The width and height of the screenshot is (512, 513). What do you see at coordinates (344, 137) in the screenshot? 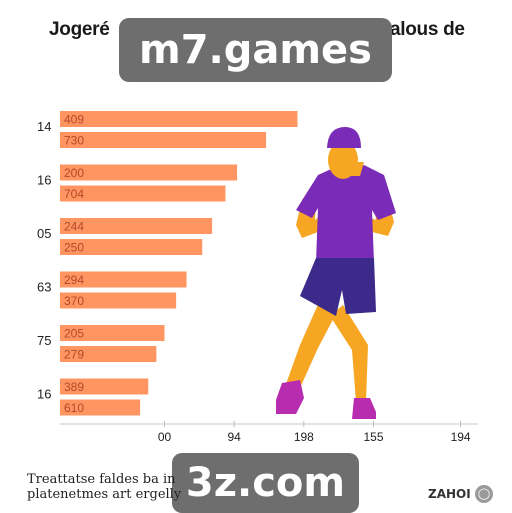
I see `runner-cap` at bounding box center [344, 137].